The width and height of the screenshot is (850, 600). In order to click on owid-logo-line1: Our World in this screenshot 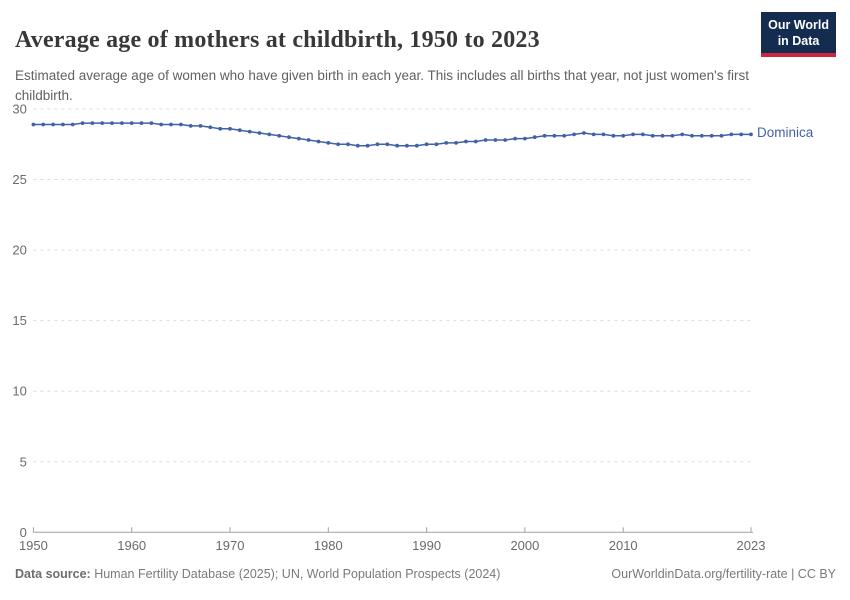, I will do `click(798, 25)`.